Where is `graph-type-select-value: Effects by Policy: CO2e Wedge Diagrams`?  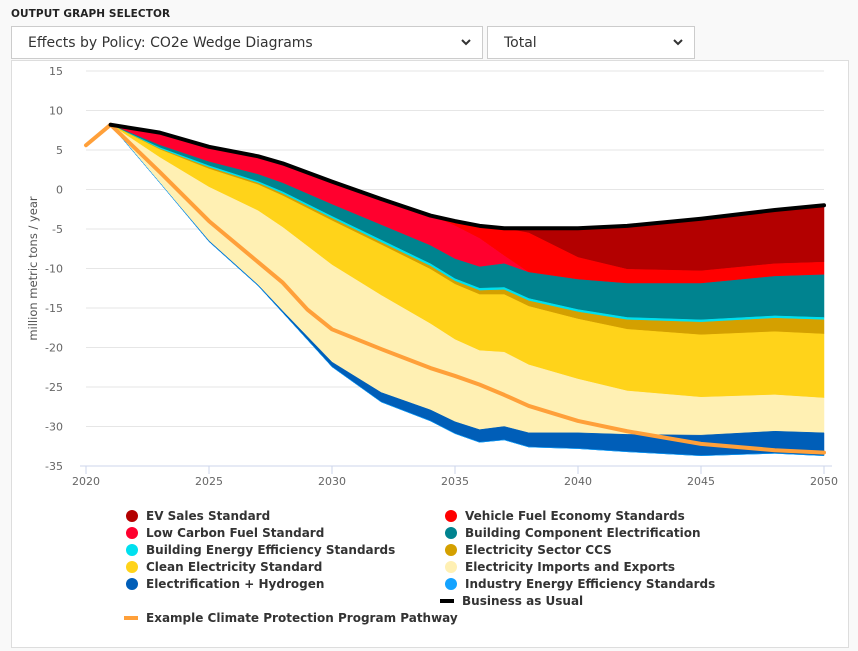 graph-type-select-value: Effects by Policy: CO2e Wedge Diagrams is located at coordinates (170, 42).